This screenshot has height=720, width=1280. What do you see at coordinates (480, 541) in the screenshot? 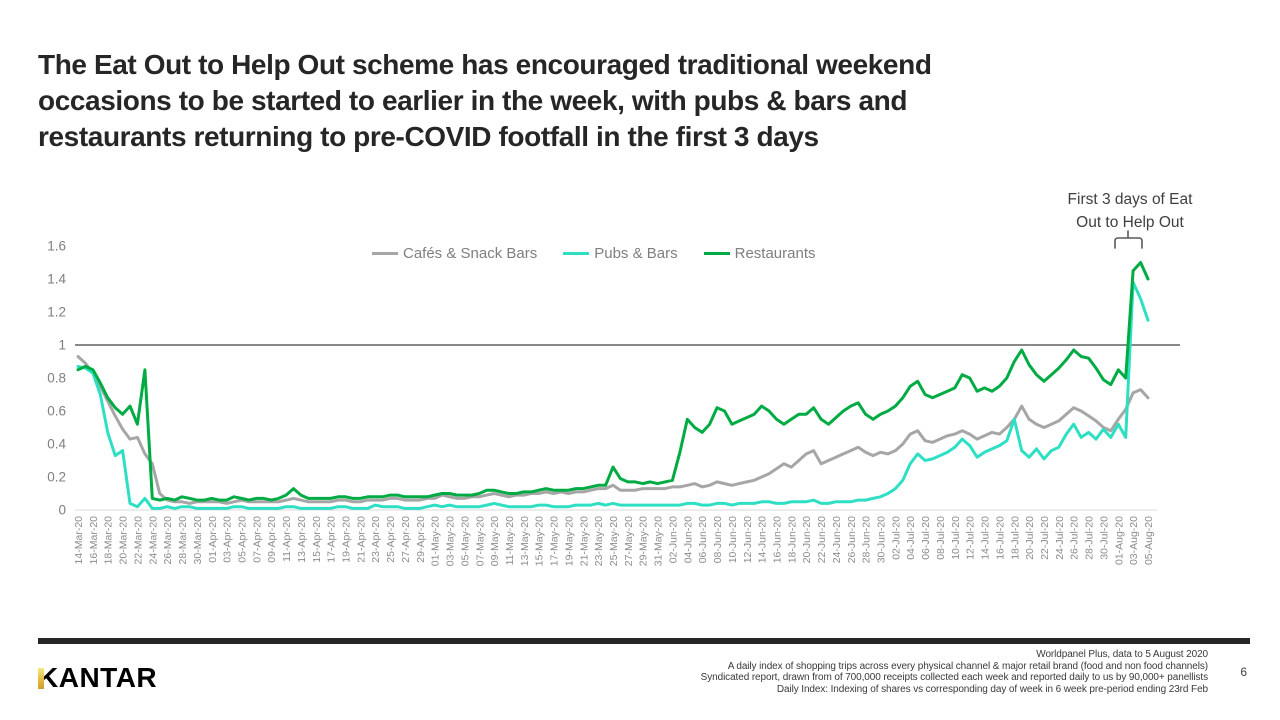
I see `x-axis-tick-label: 07-May-20` at bounding box center [480, 541].